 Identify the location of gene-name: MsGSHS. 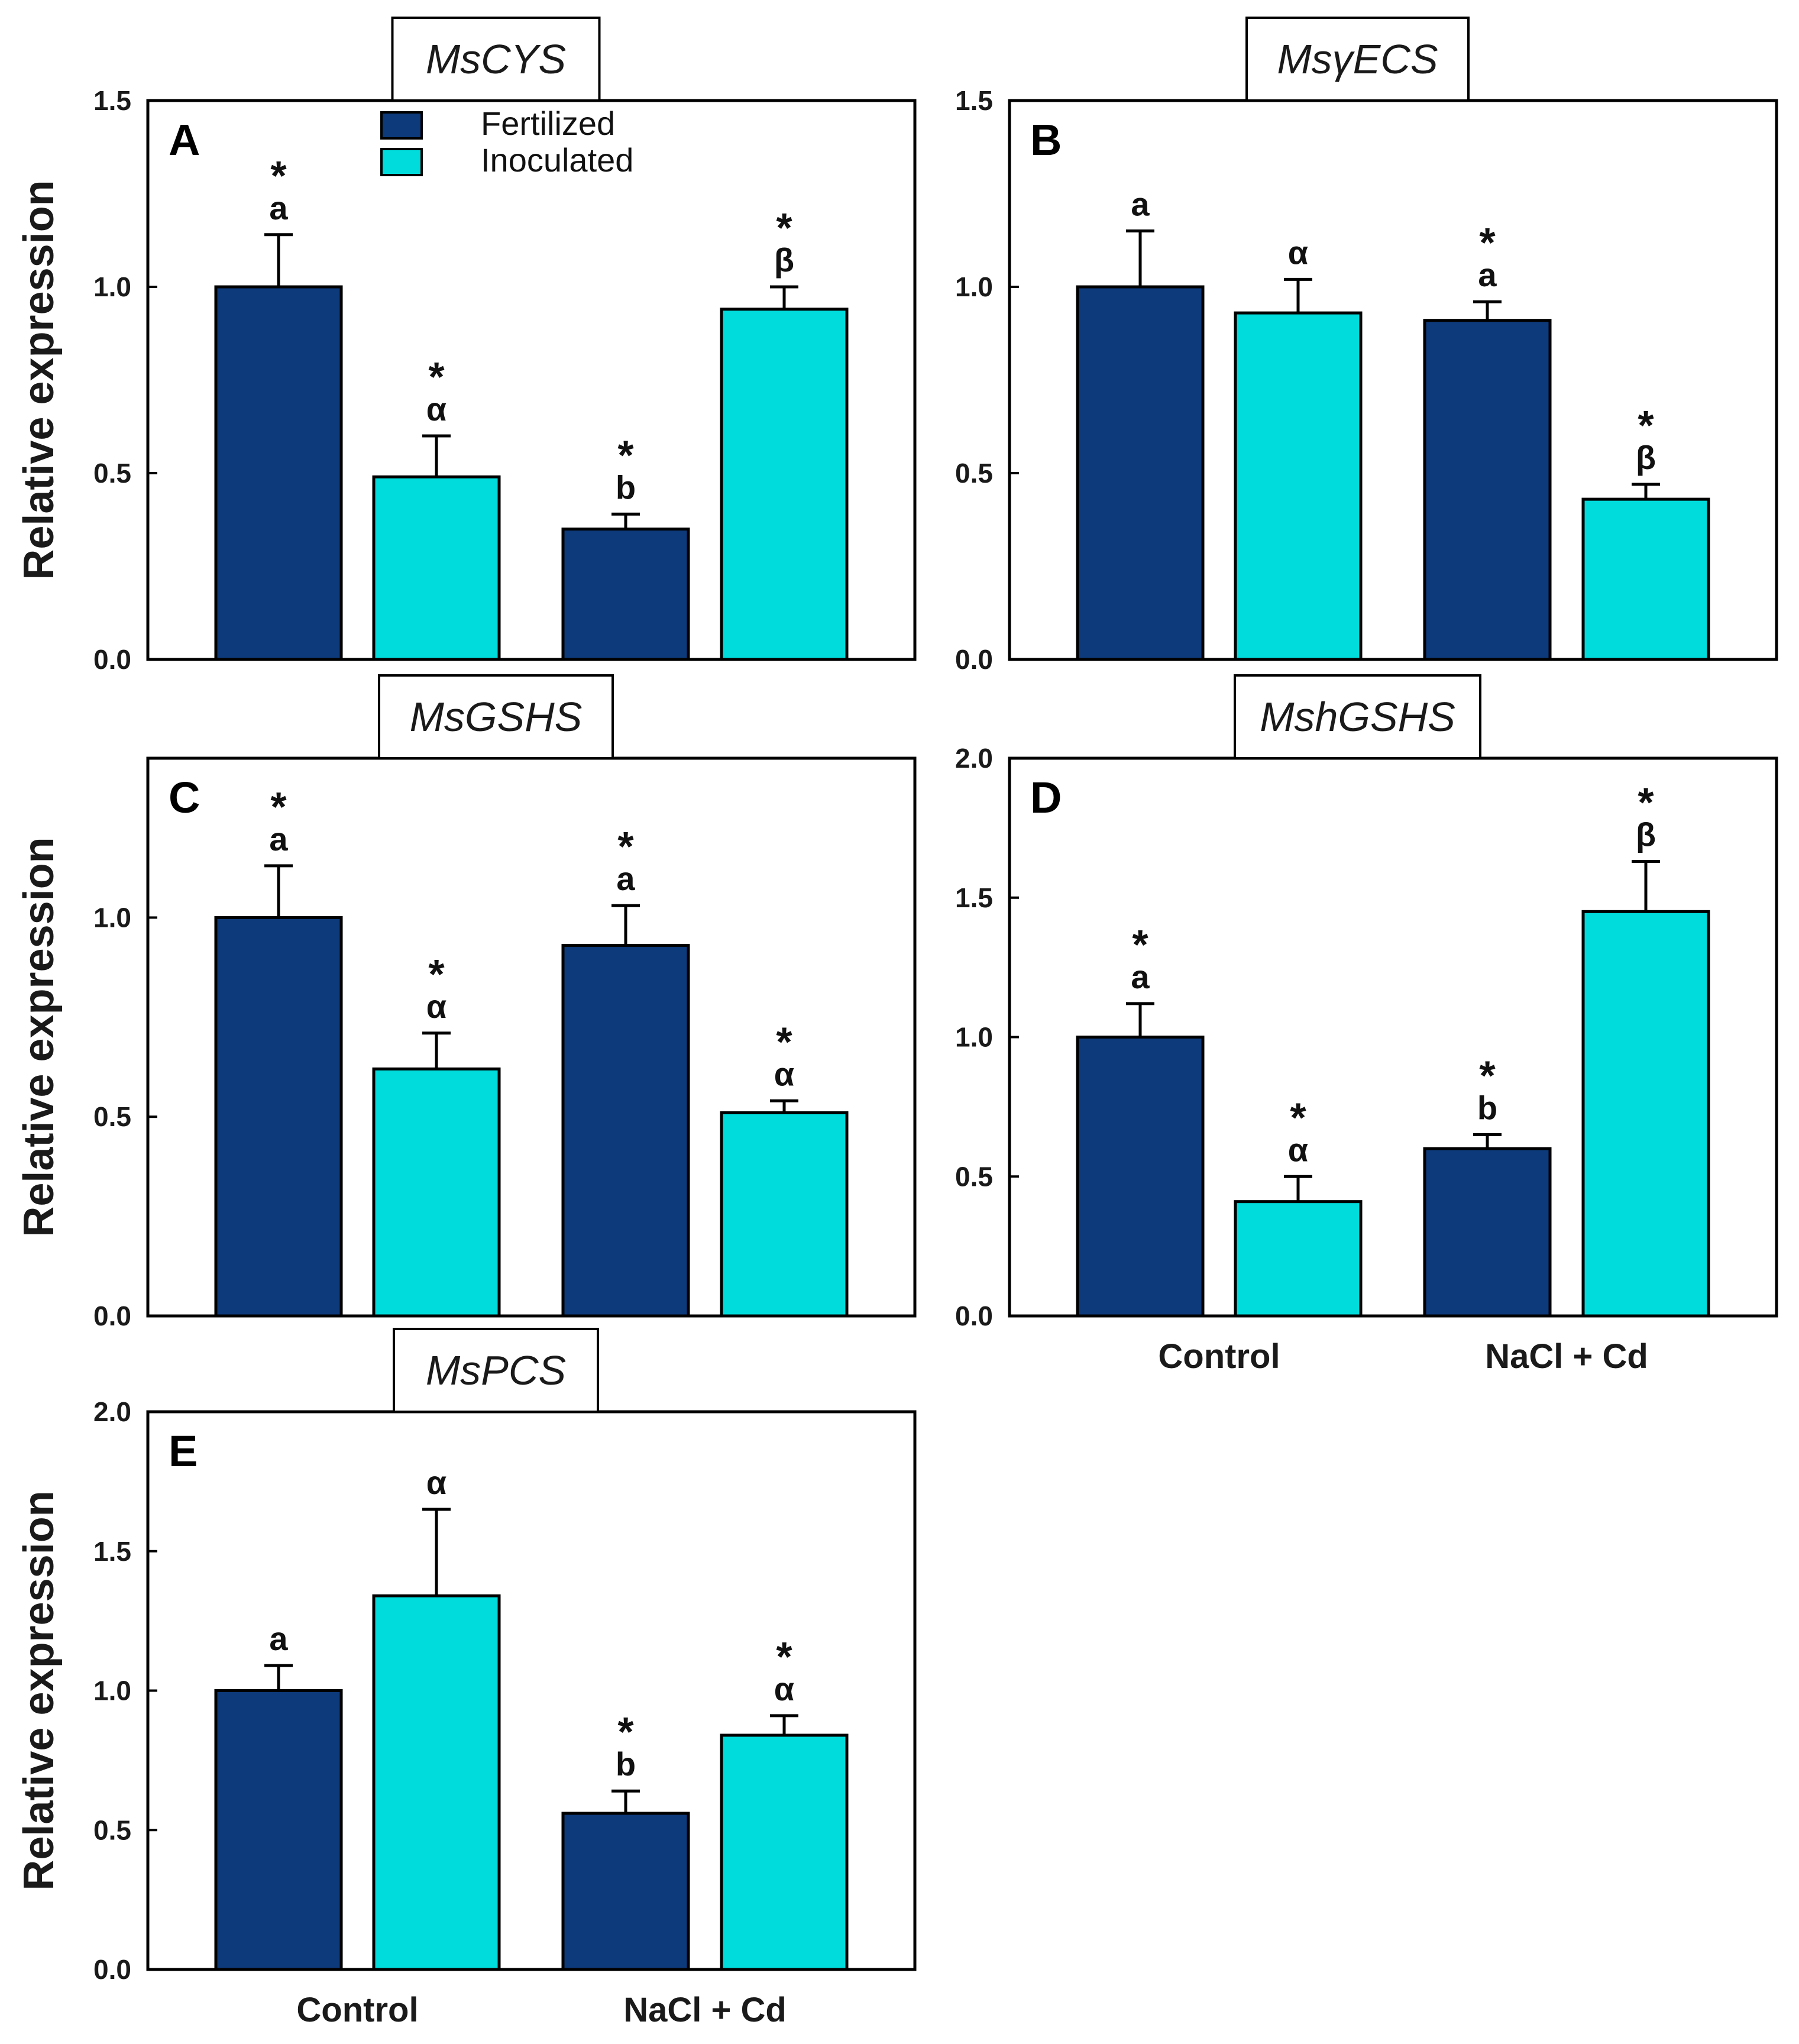
(496, 717).